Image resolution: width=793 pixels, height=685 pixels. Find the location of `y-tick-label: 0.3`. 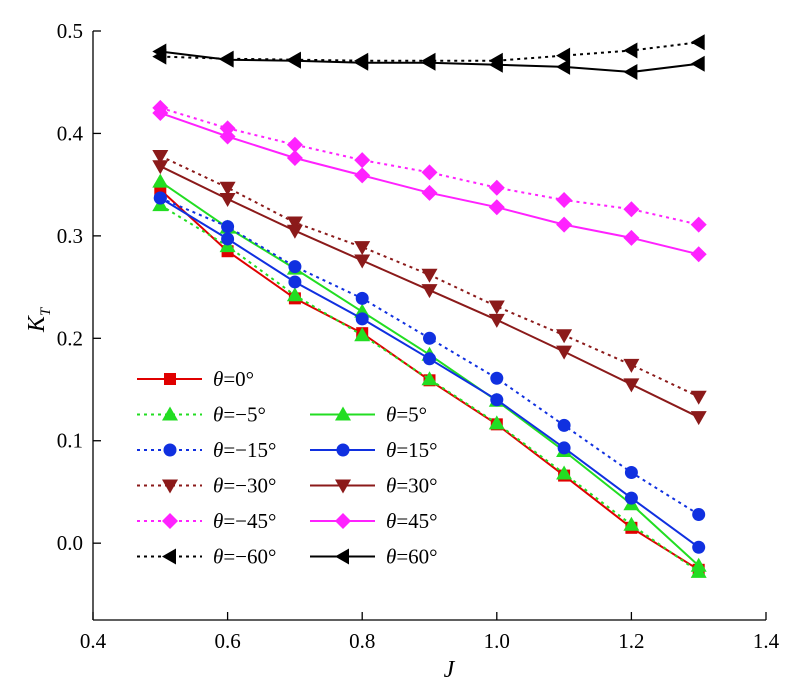

y-tick-label: 0.3 is located at coordinates (70, 236).